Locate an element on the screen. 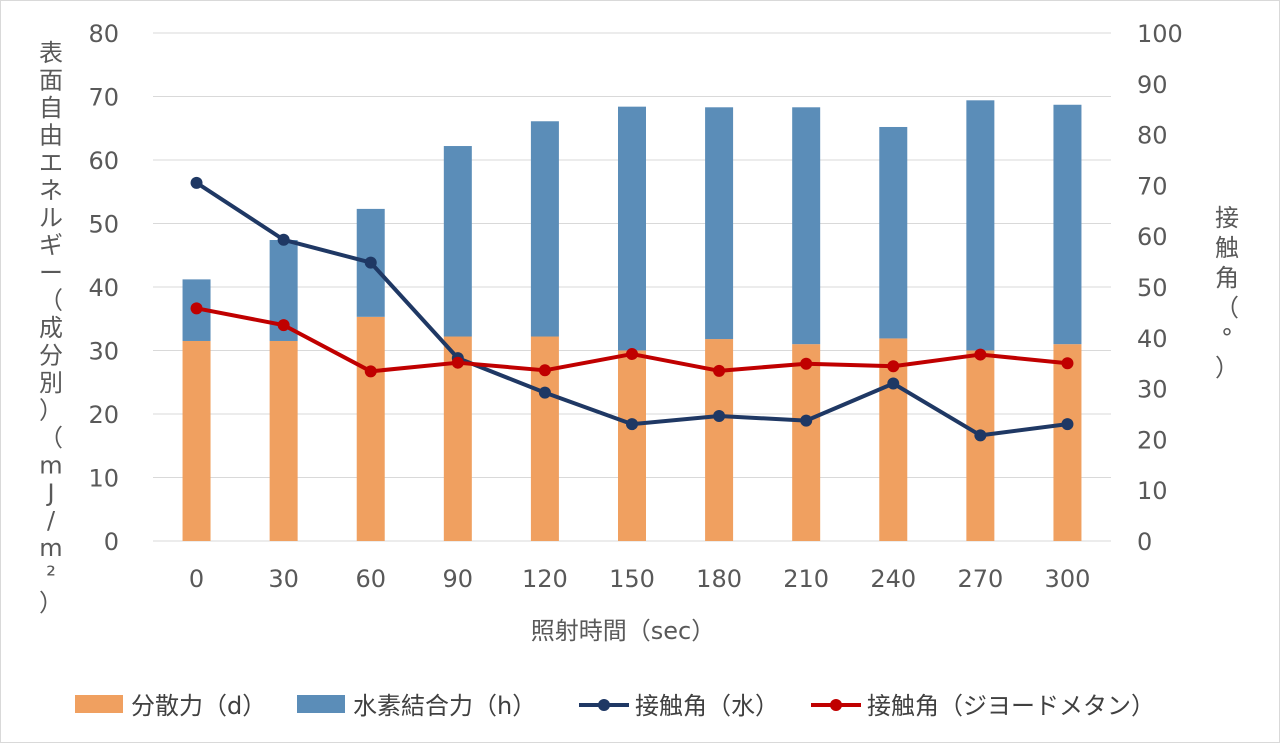  x-axis-tick-label: 90 is located at coordinates (458, 579).